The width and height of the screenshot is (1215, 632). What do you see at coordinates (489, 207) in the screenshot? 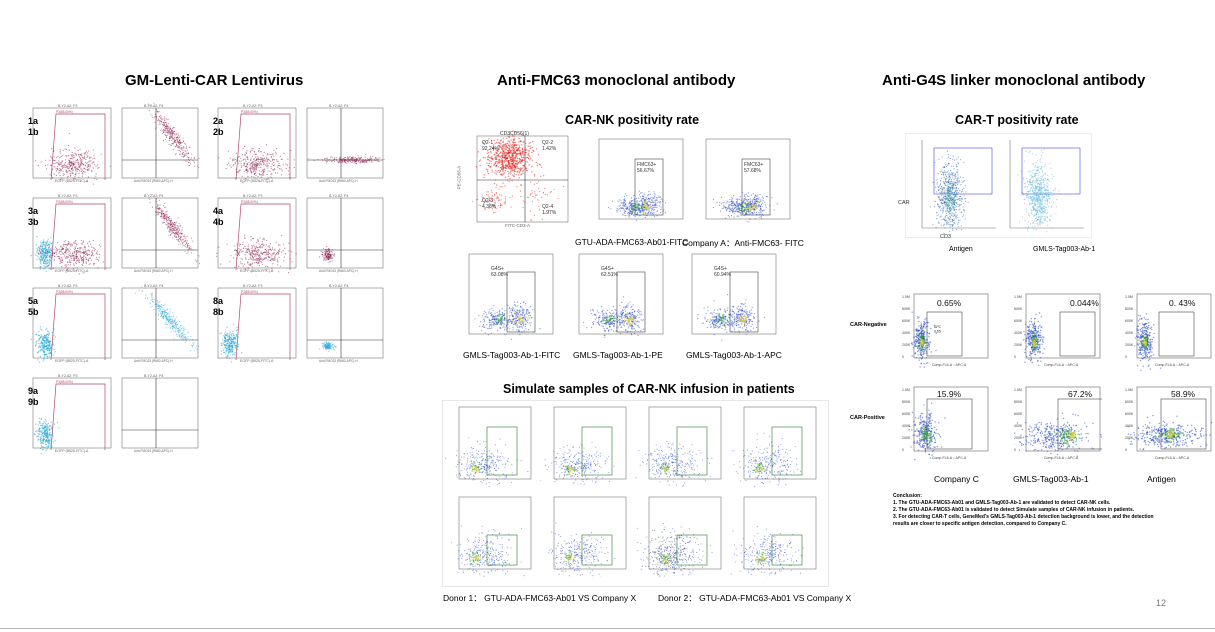
I see `quadrant-label-q2-3: 4.38%` at bounding box center [489, 207].